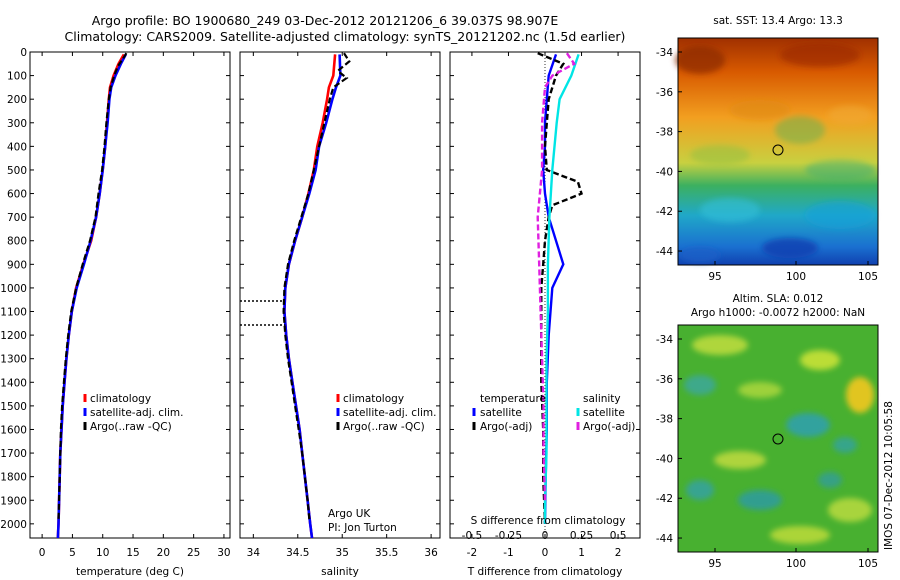  What do you see at coordinates (130, 572) in the screenshot?
I see `x-axis-label: temperature (deg C)` at bounding box center [130, 572].